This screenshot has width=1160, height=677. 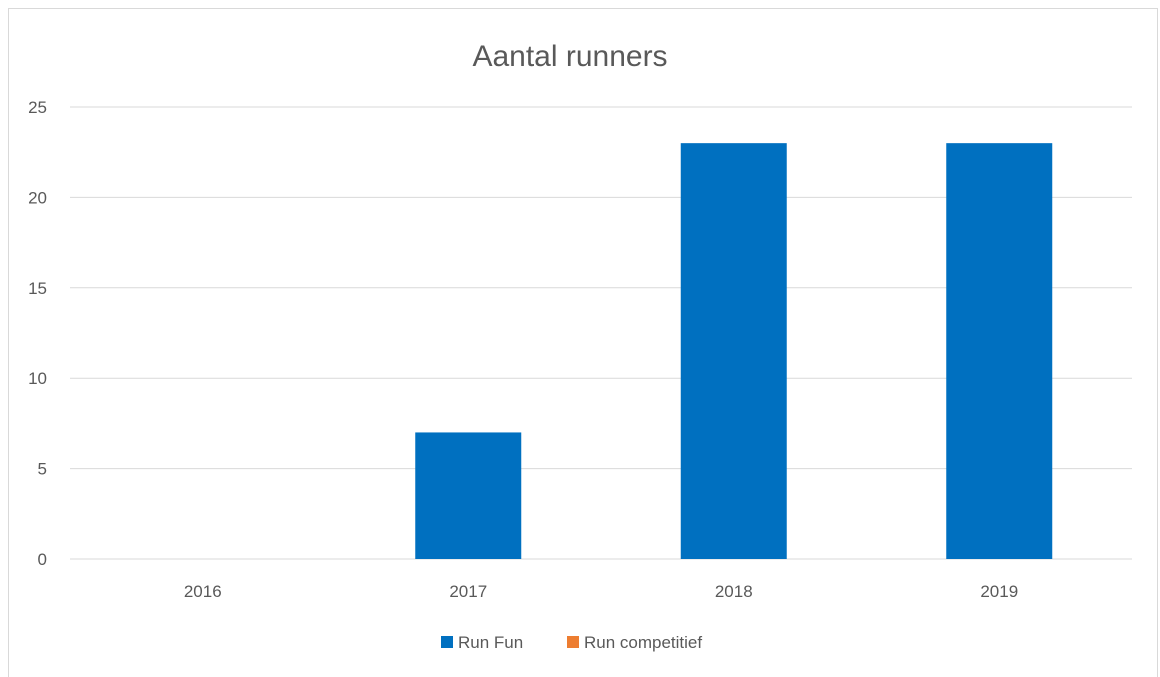 I want to click on y-tick-label: 25, so click(x=37, y=107).